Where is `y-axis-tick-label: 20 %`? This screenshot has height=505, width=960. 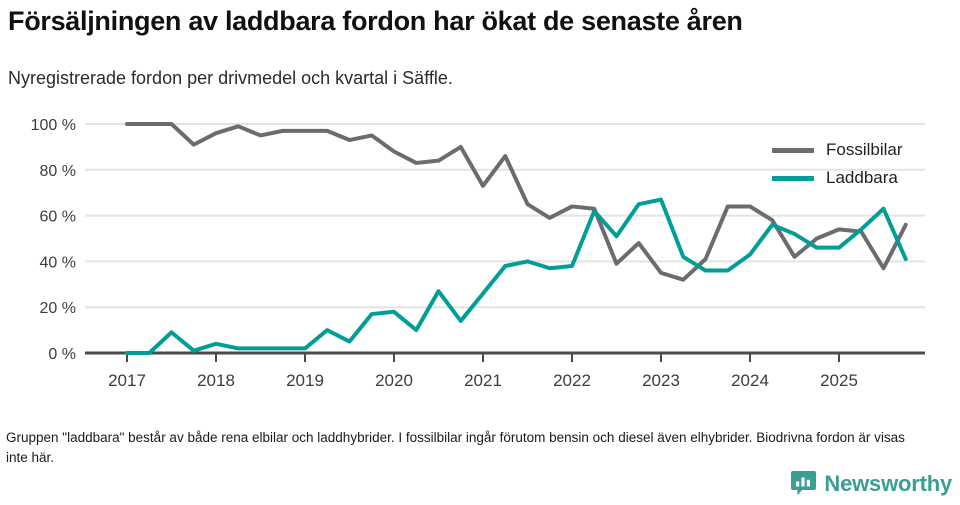
y-axis-tick-label: 20 % is located at coordinates (58, 308).